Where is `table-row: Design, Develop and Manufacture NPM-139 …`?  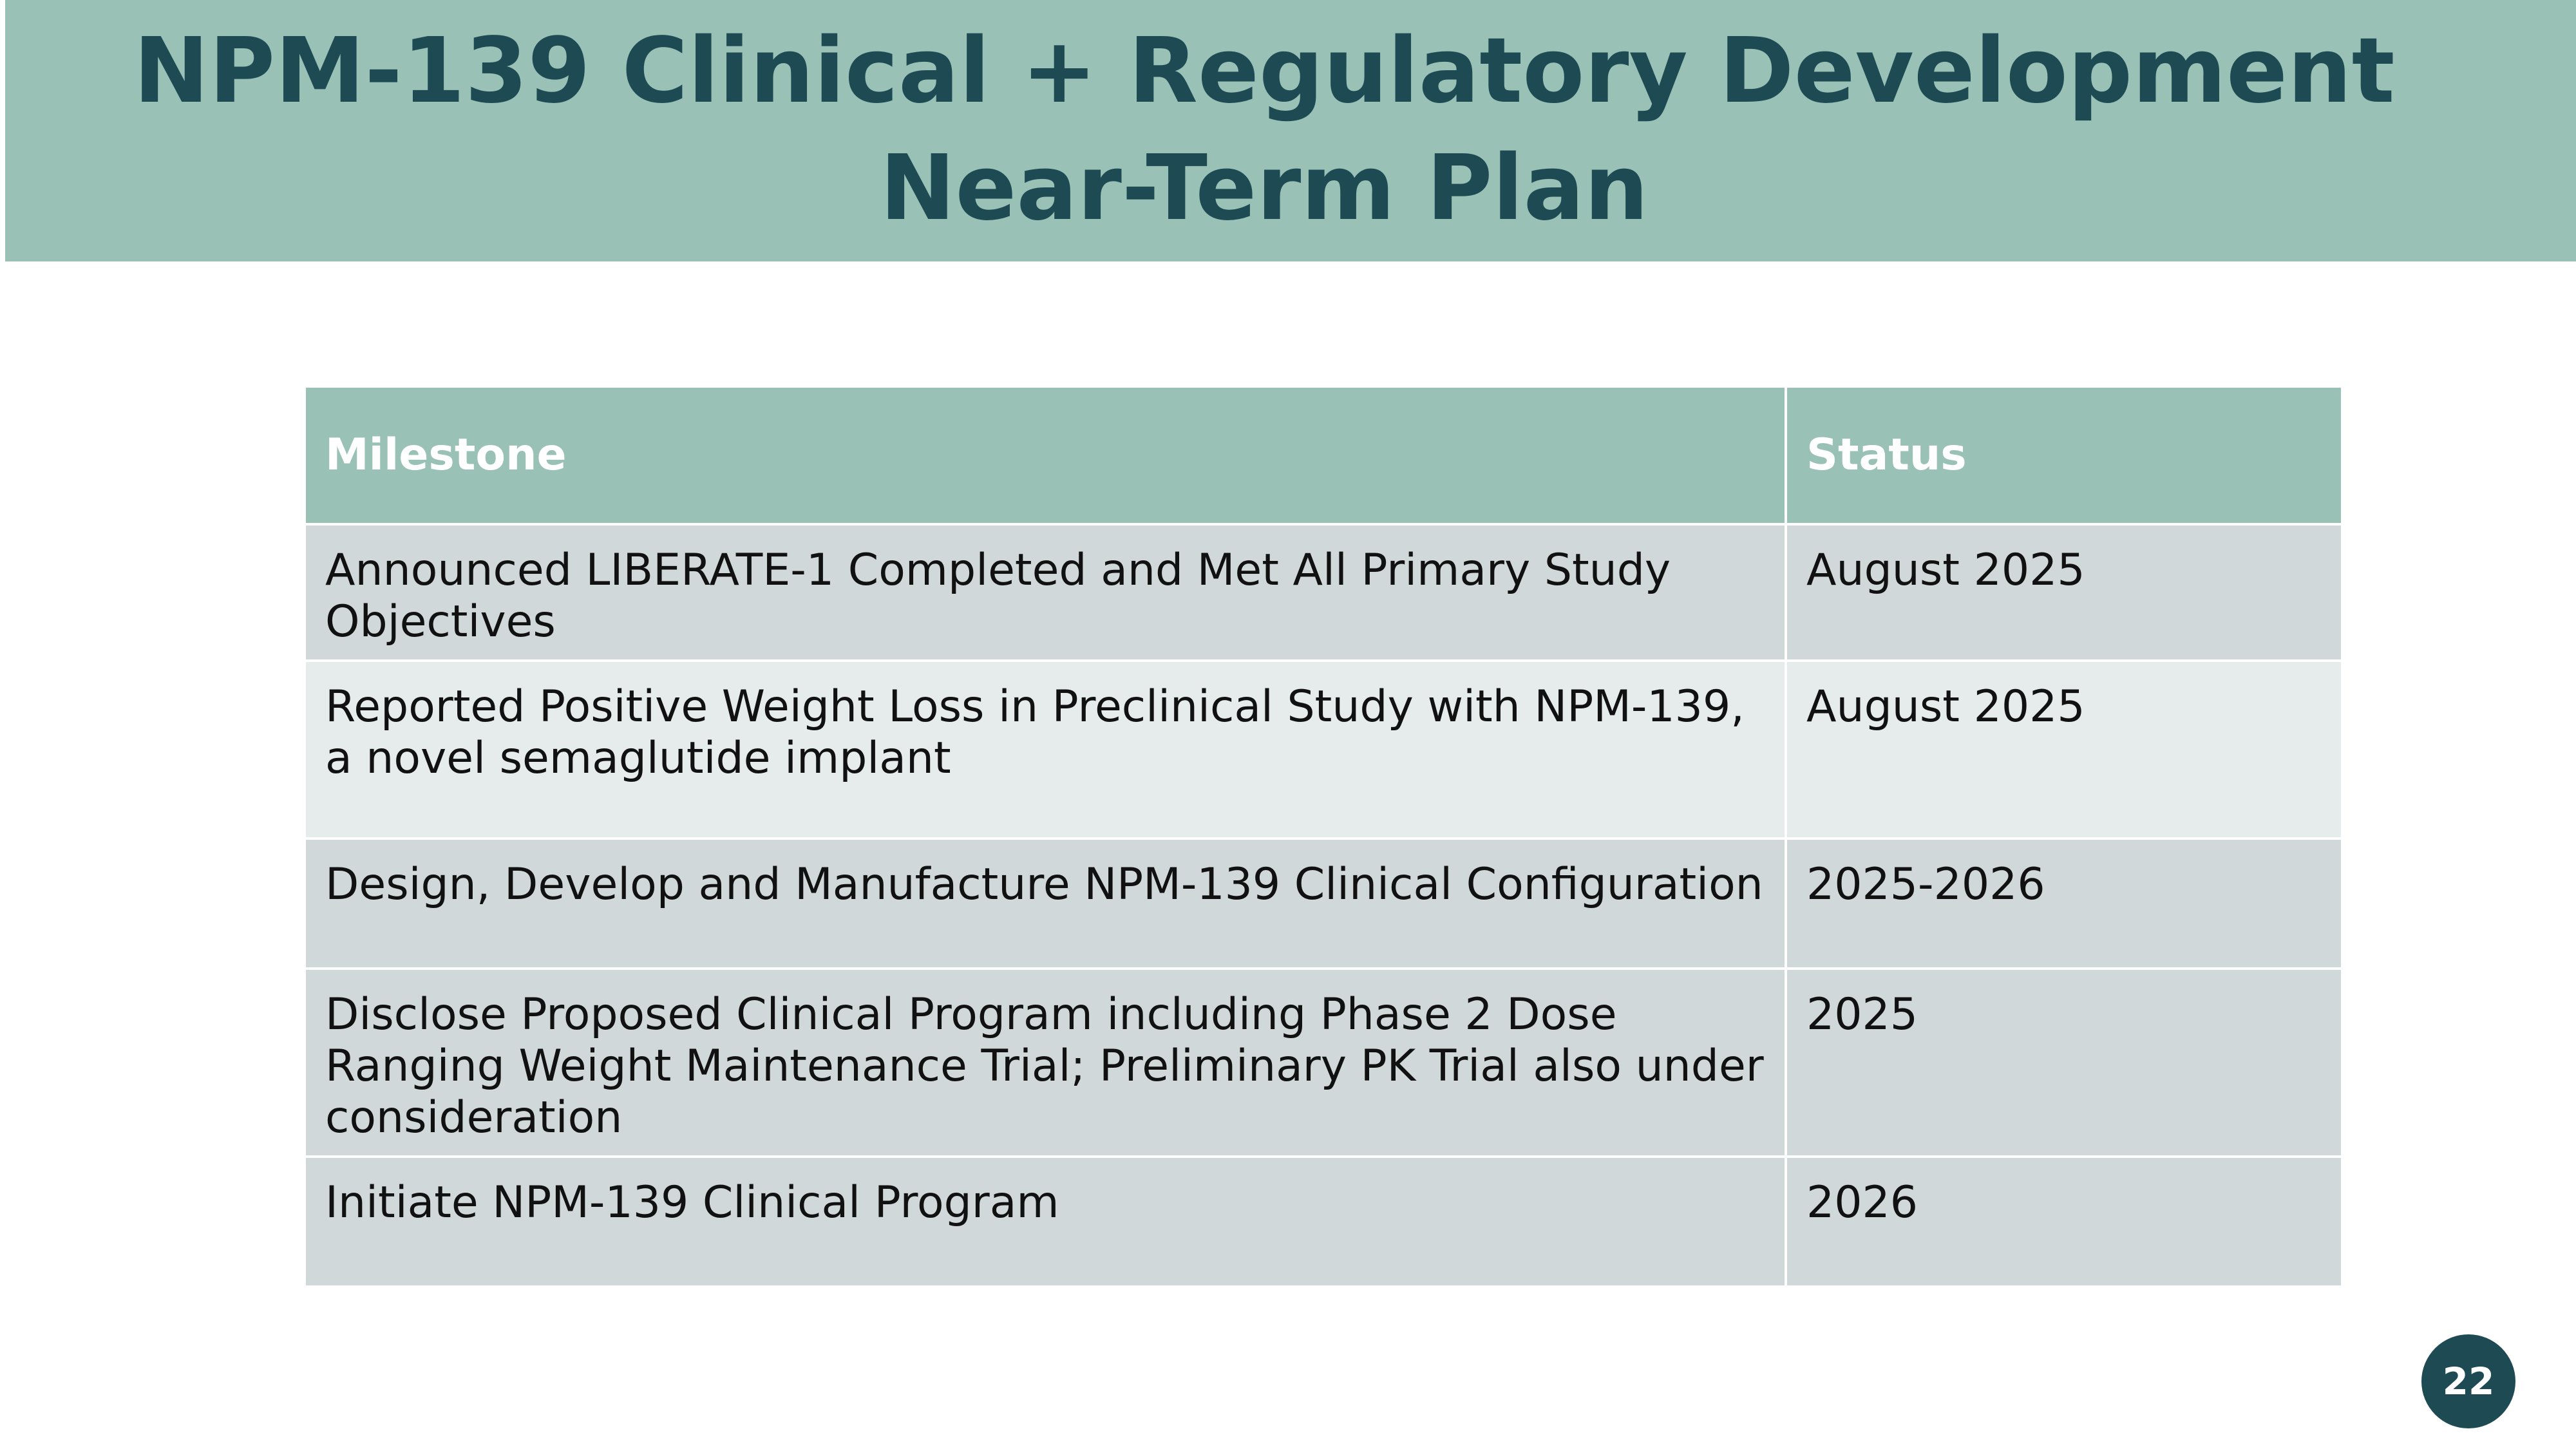 table-row: Design, Develop and Manufacture NPM-139 … is located at coordinates (1323, 904).